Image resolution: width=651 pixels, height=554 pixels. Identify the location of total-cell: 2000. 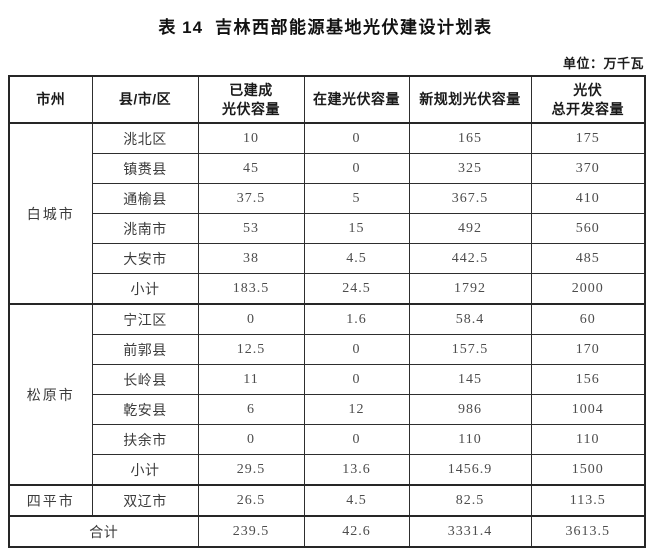
(588, 289).